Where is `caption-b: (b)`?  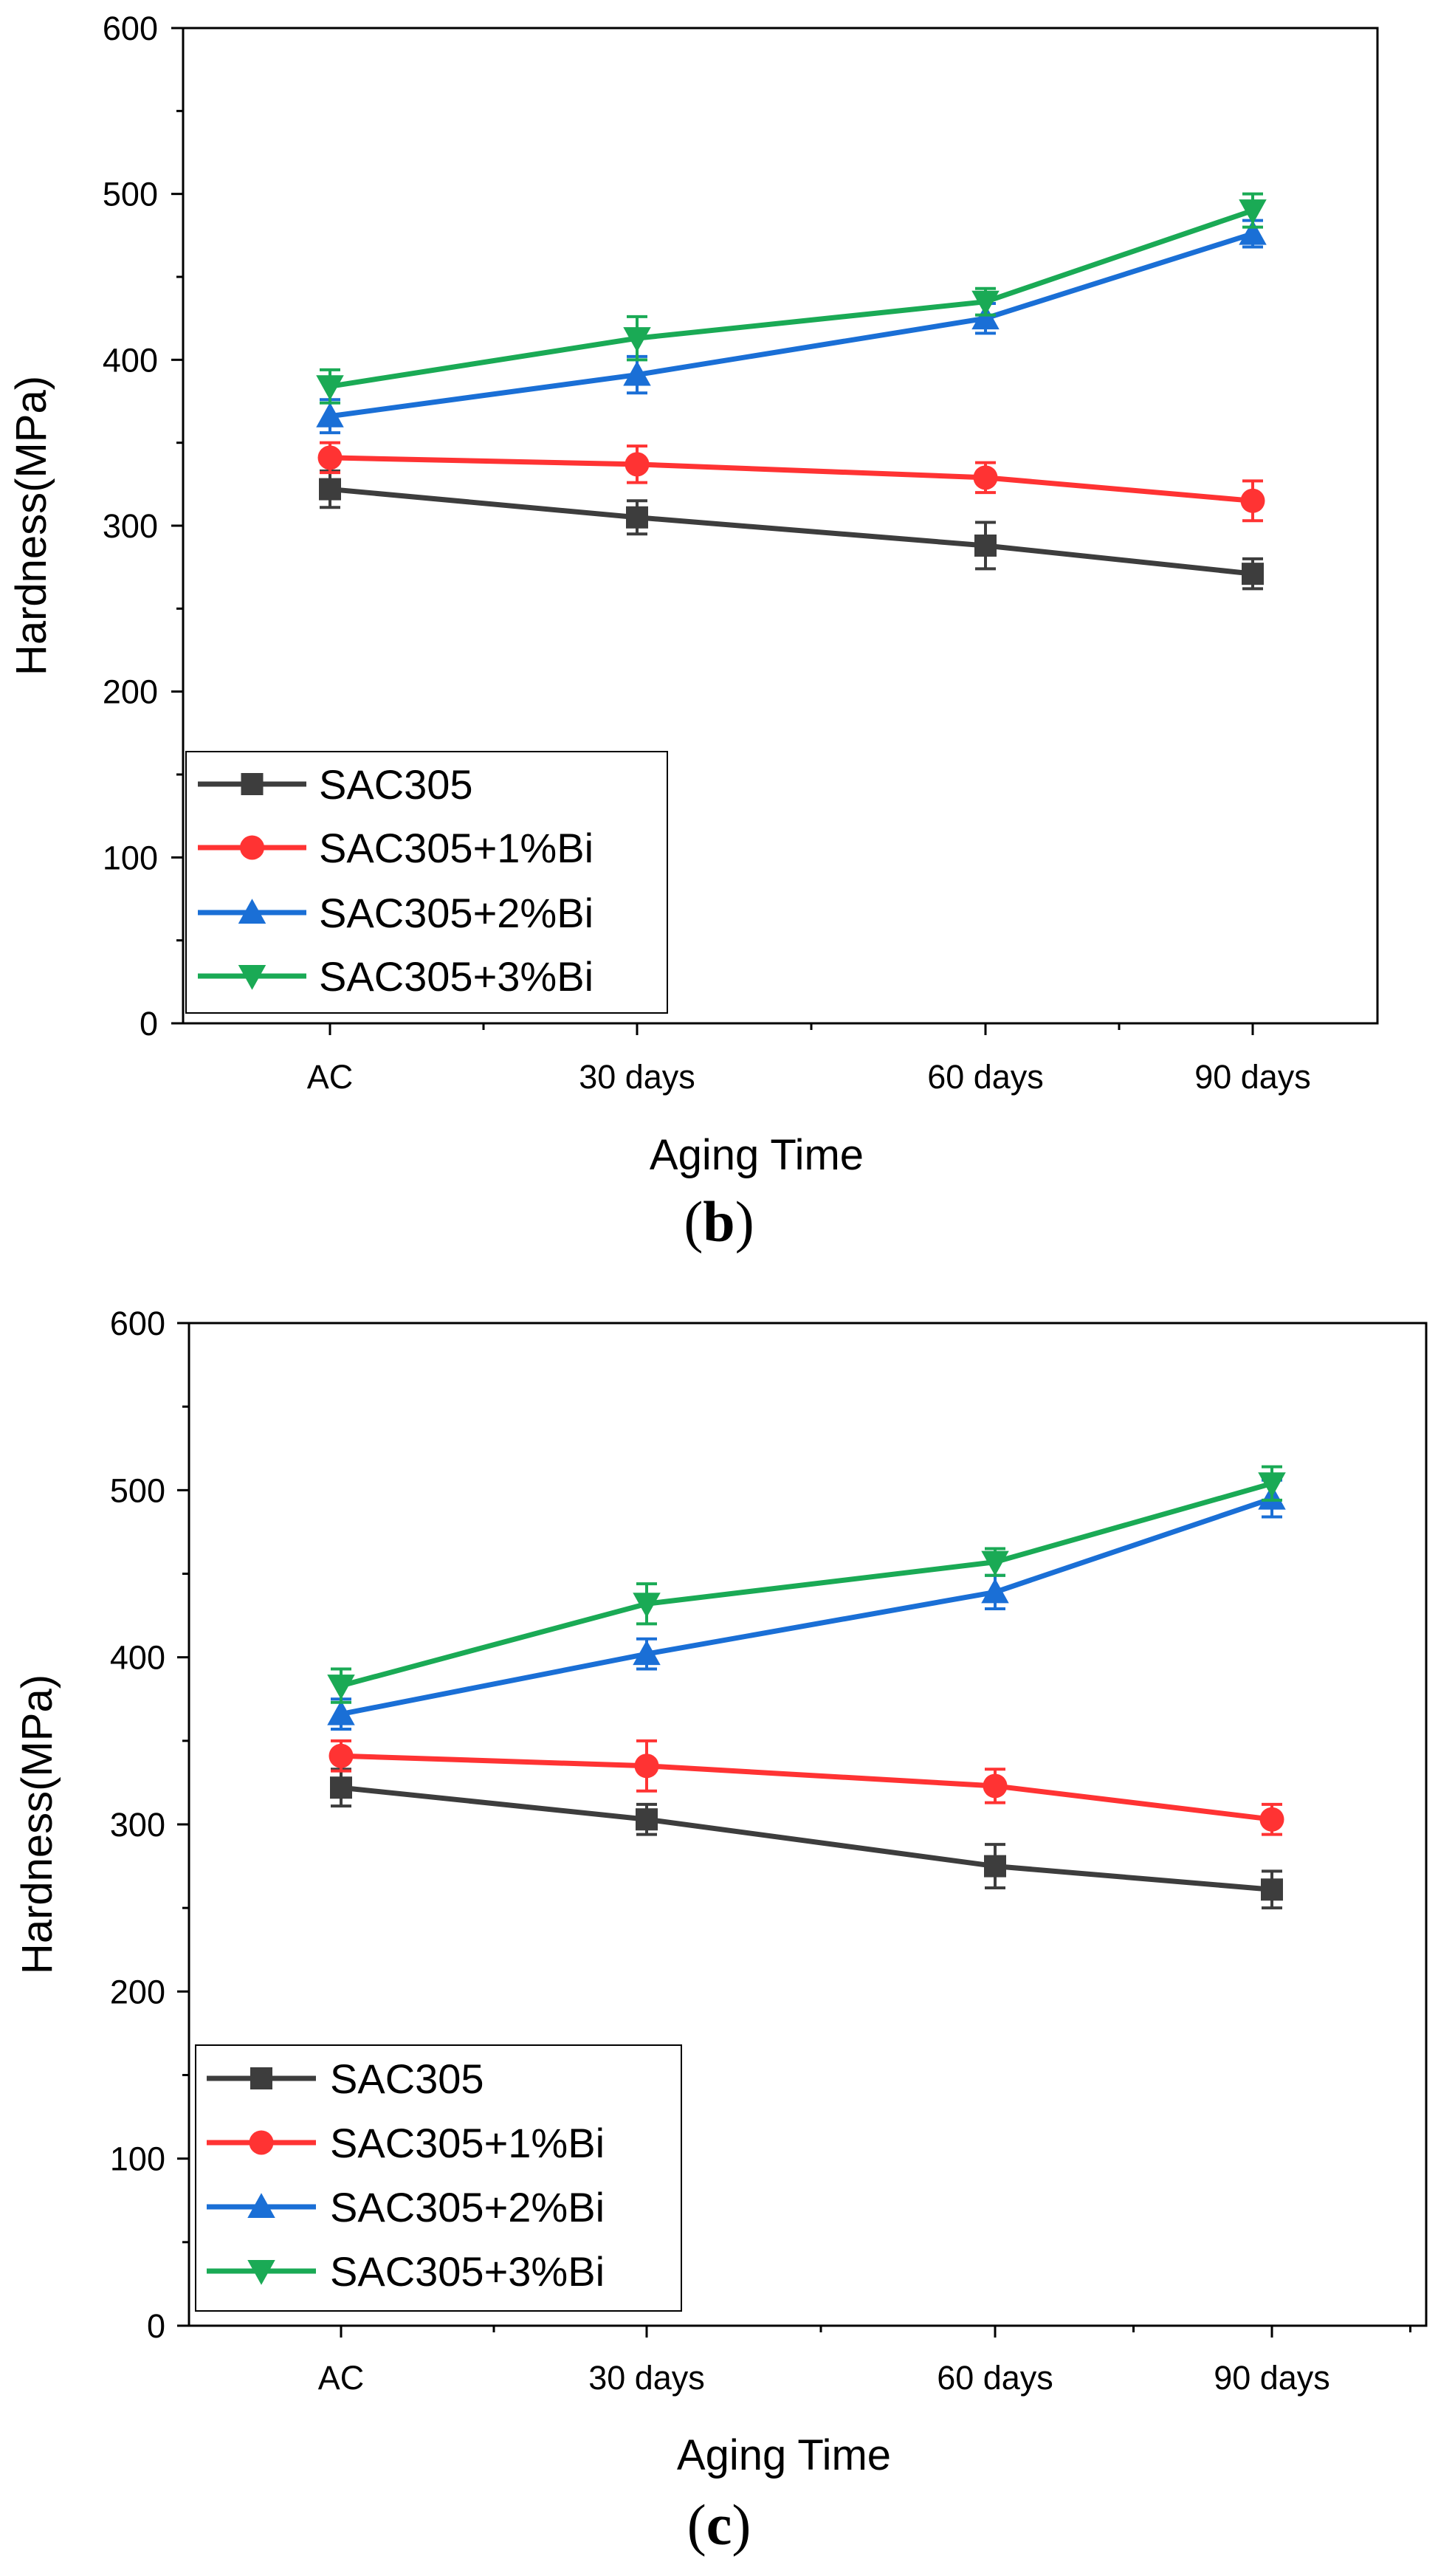 caption-b: (b) is located at coordinates (719, 1221).